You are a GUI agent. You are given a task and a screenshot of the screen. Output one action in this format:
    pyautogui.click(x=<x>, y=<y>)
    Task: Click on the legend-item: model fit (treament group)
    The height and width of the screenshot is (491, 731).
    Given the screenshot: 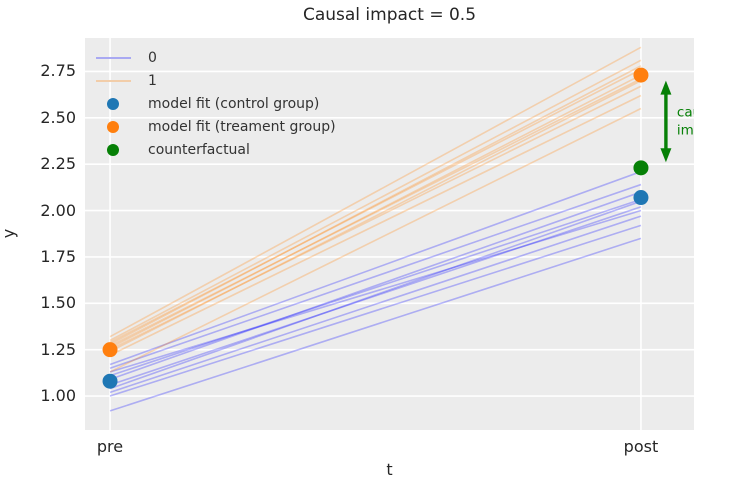 What is the action you would take?
    pyautogui.click(x=215, y=126)
    